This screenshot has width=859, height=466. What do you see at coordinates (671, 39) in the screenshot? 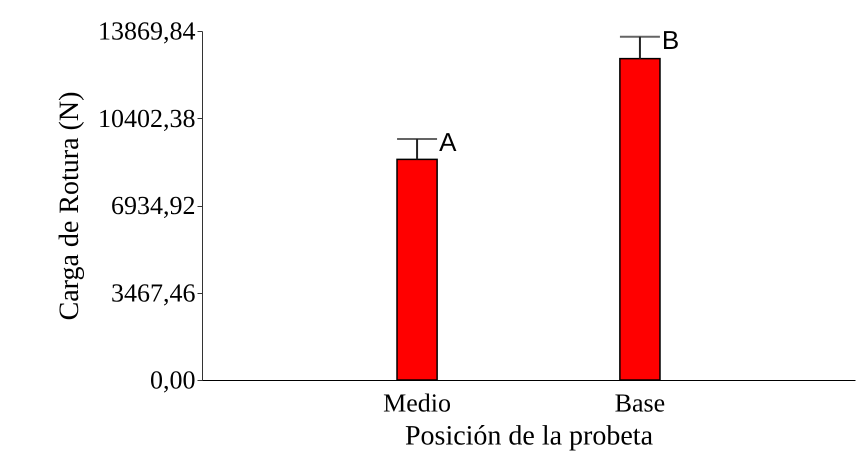
I see `annotation: B` at bounding box center [671, 39].